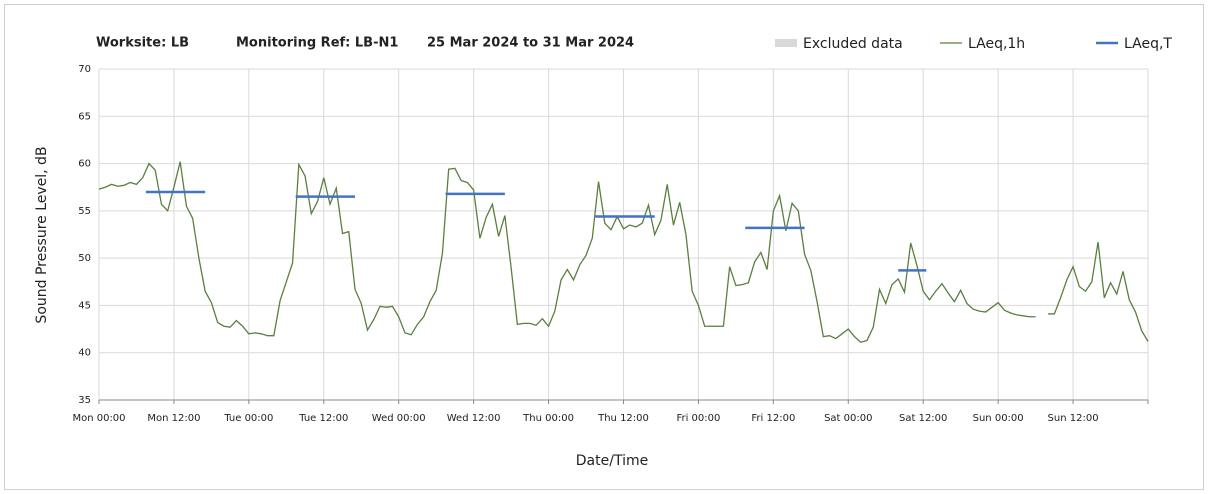  What do you see at coordinates (248, 418) in the screenshot?
I see `x-tick-label: Tue 00:00` at bounding box center [248, 418].